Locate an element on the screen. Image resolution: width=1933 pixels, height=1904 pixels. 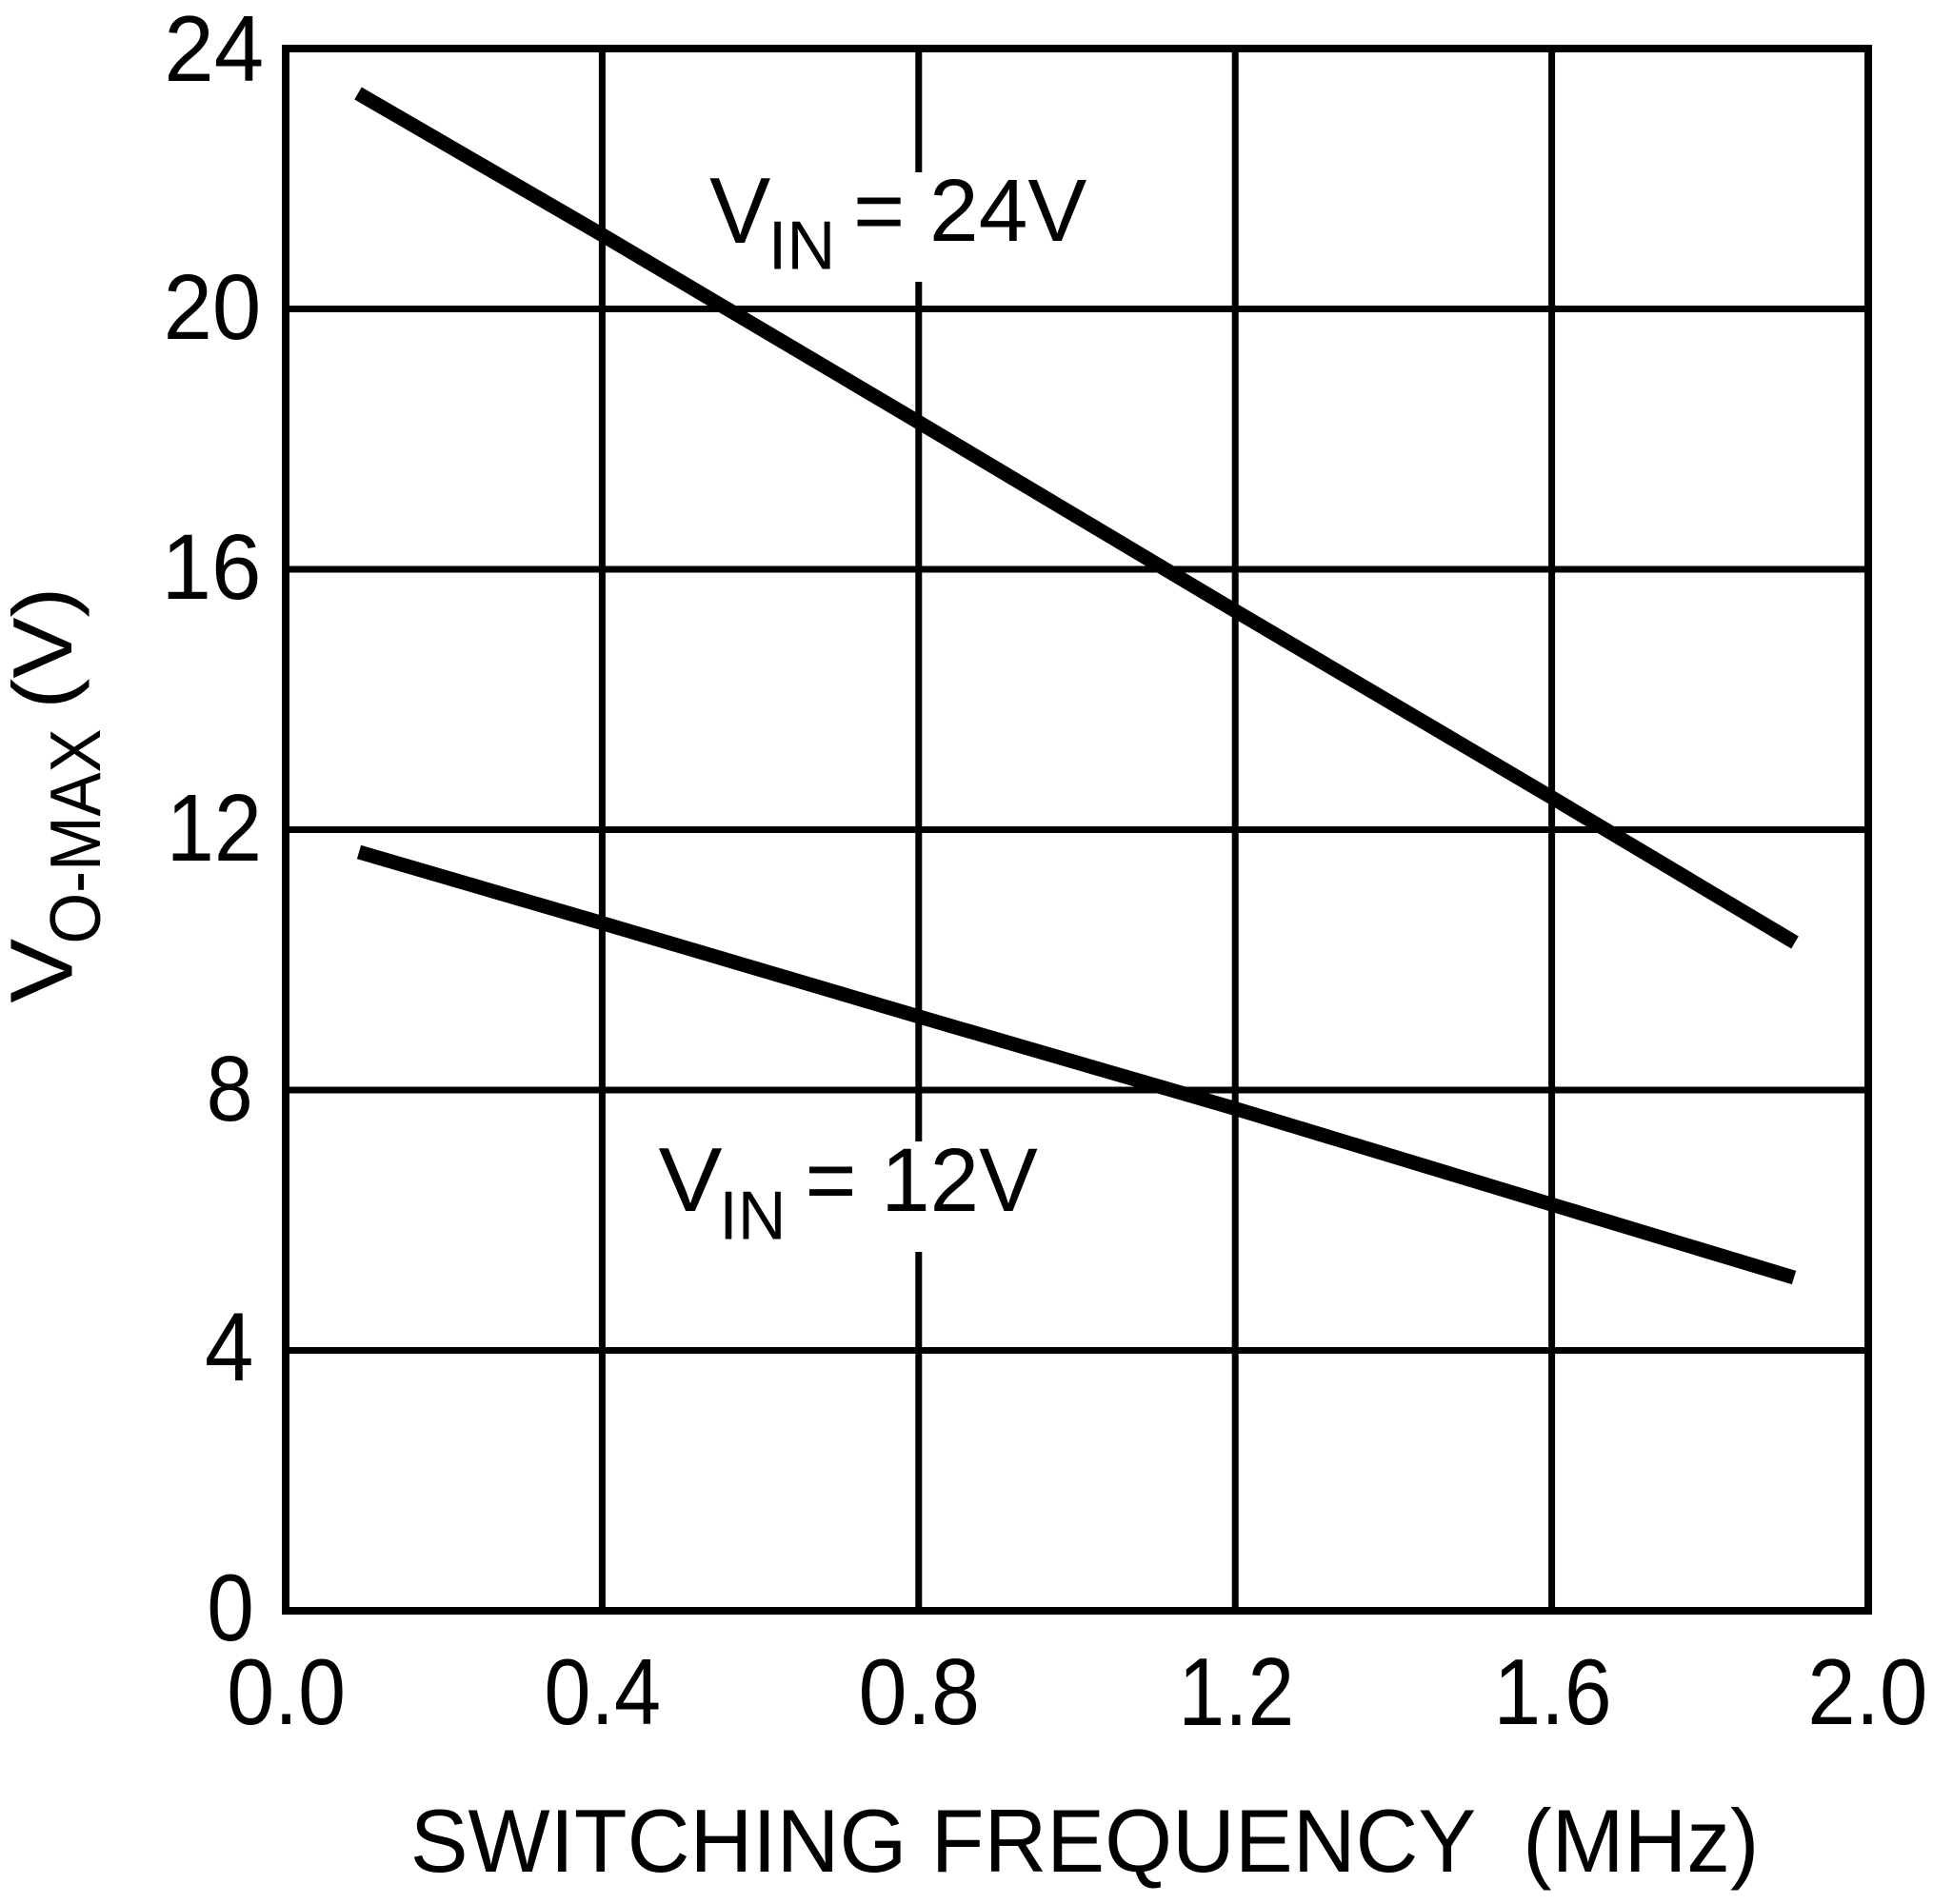
svg-text: = 12V is located at coordinates (922, 1179).